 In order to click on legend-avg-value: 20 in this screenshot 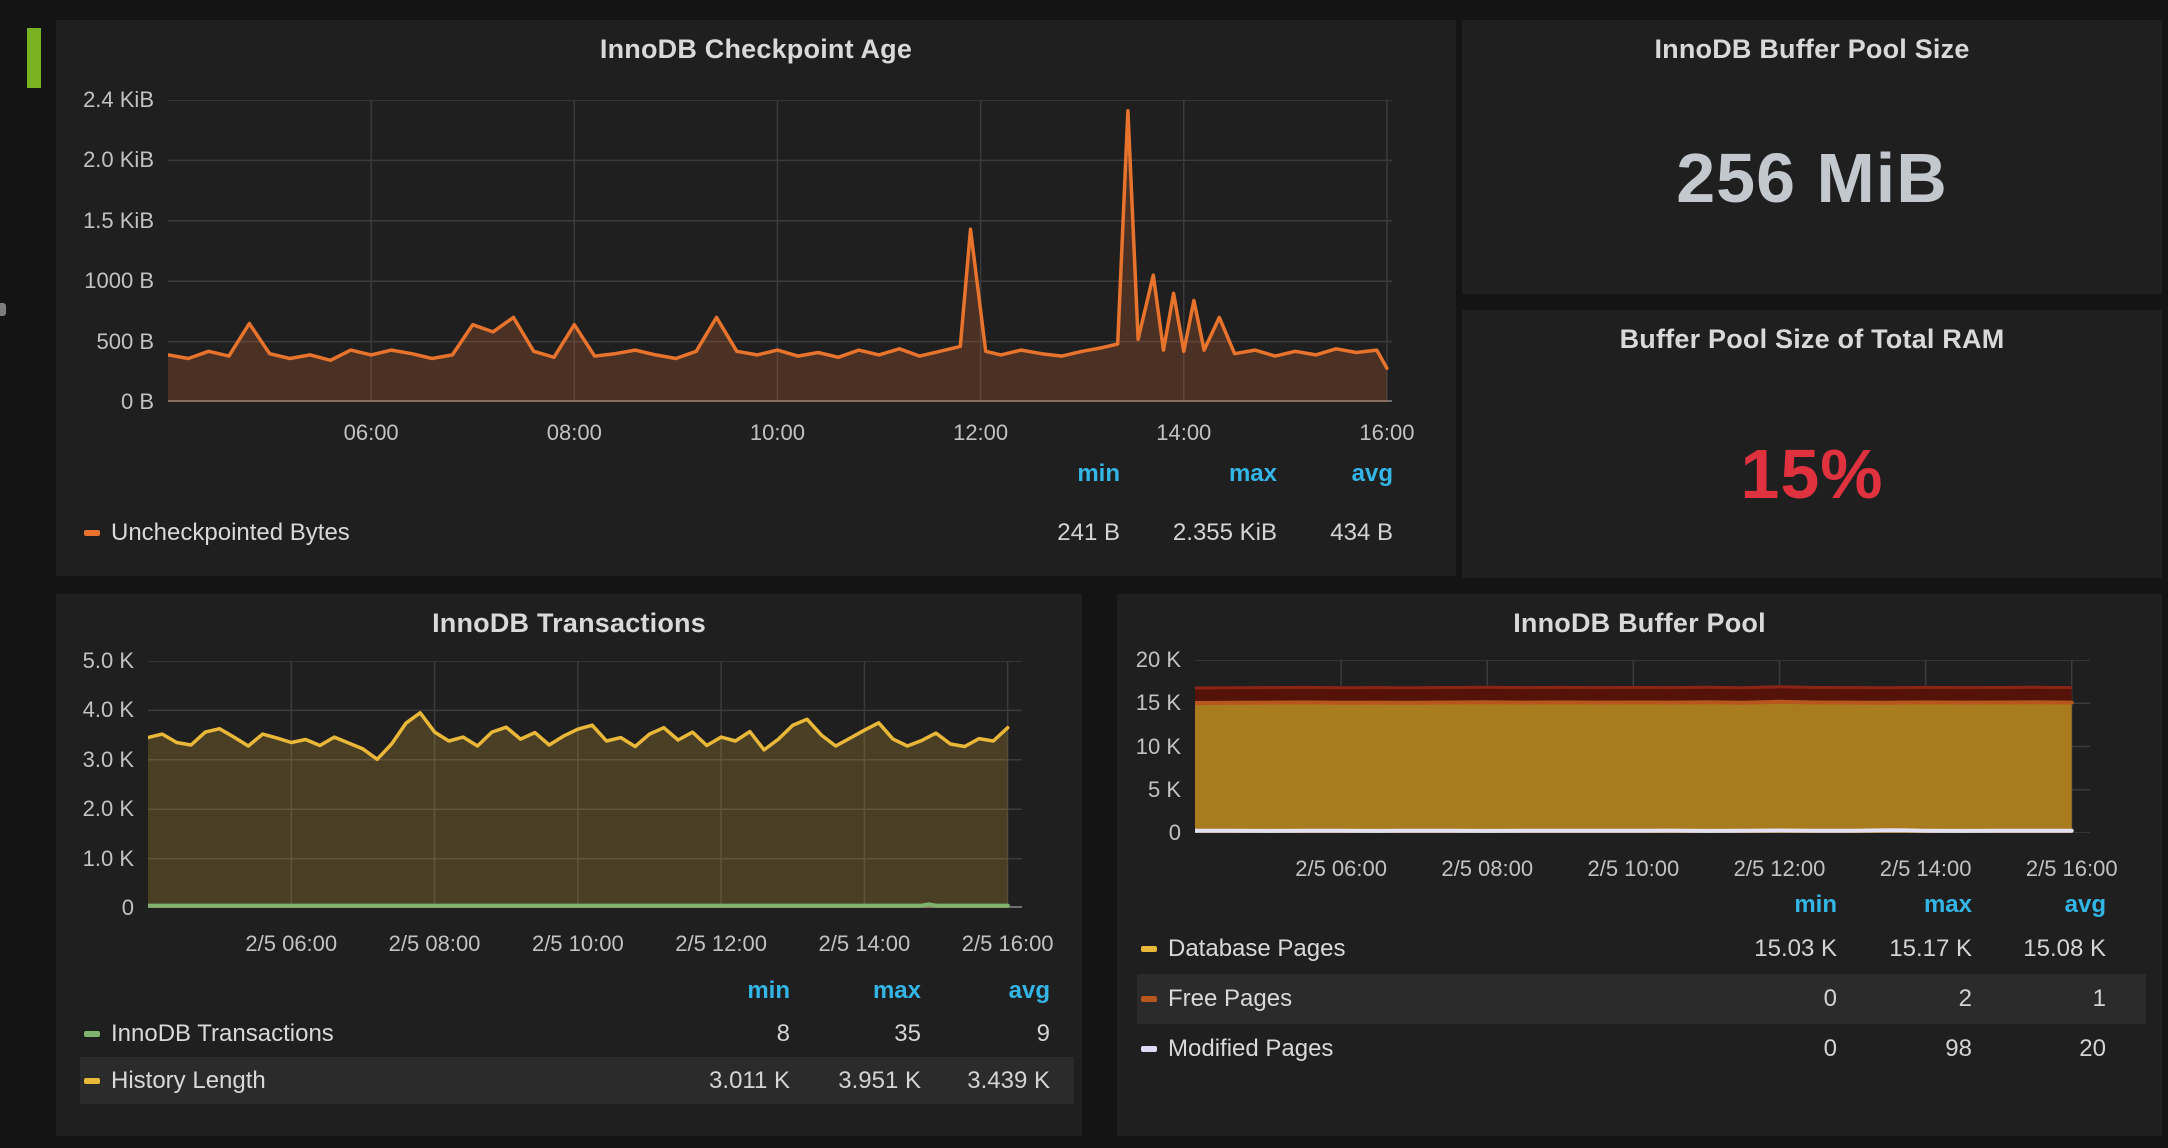, I will do `click(2092, 1048)`.